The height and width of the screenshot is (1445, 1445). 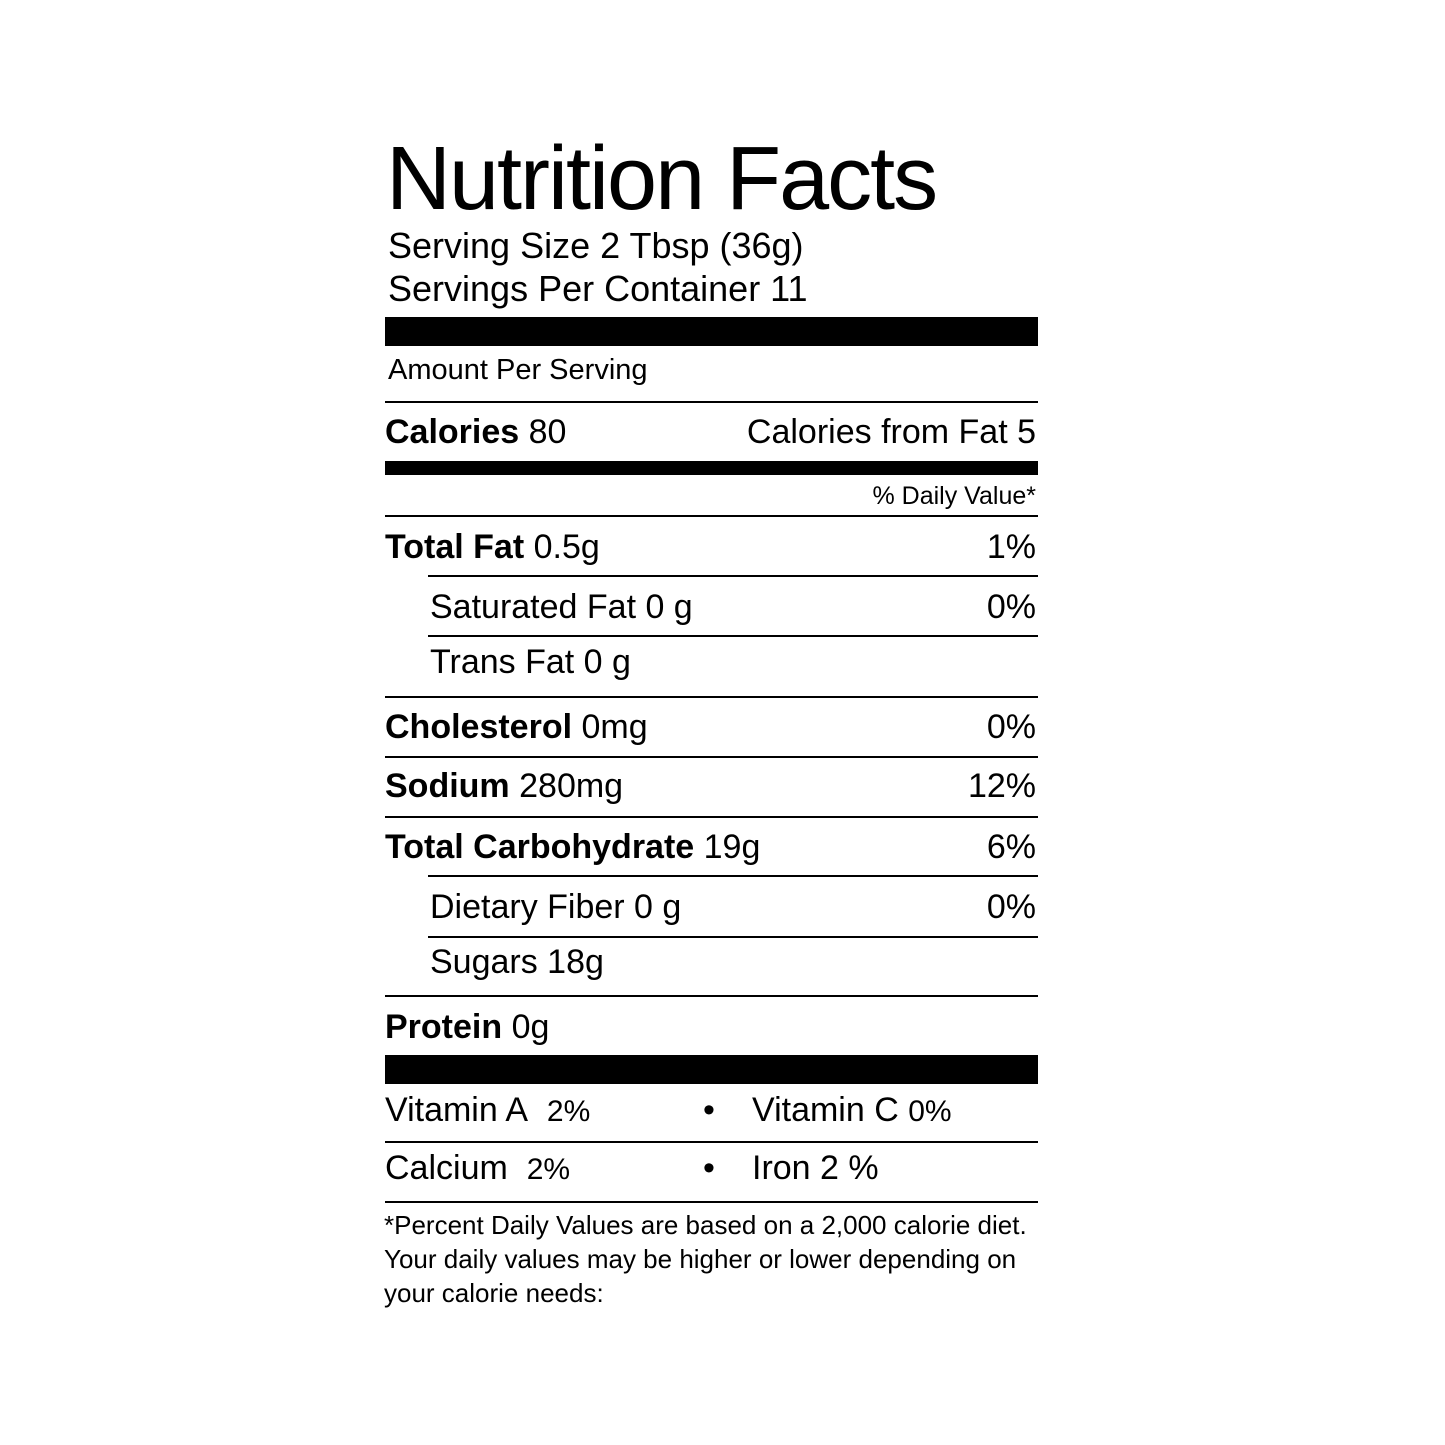 What do you see at coordinates (1011, 847) in the screenshot?
I see `total-carbohydrate-dv: 6%` at bounding box center [1011, 847].